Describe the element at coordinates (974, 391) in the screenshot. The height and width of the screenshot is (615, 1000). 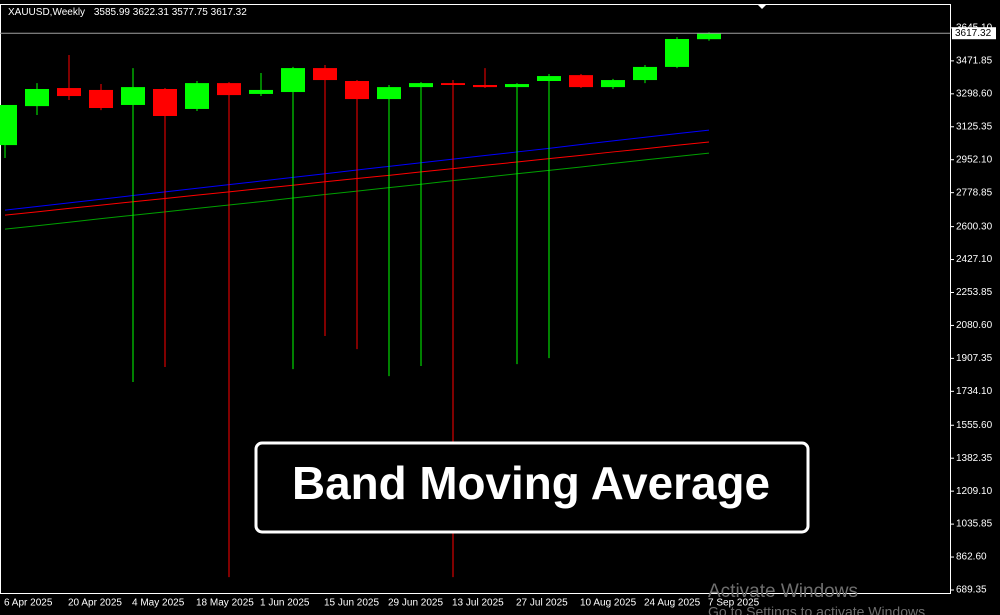
I see `y-tick-label: 1734.10` at that location.